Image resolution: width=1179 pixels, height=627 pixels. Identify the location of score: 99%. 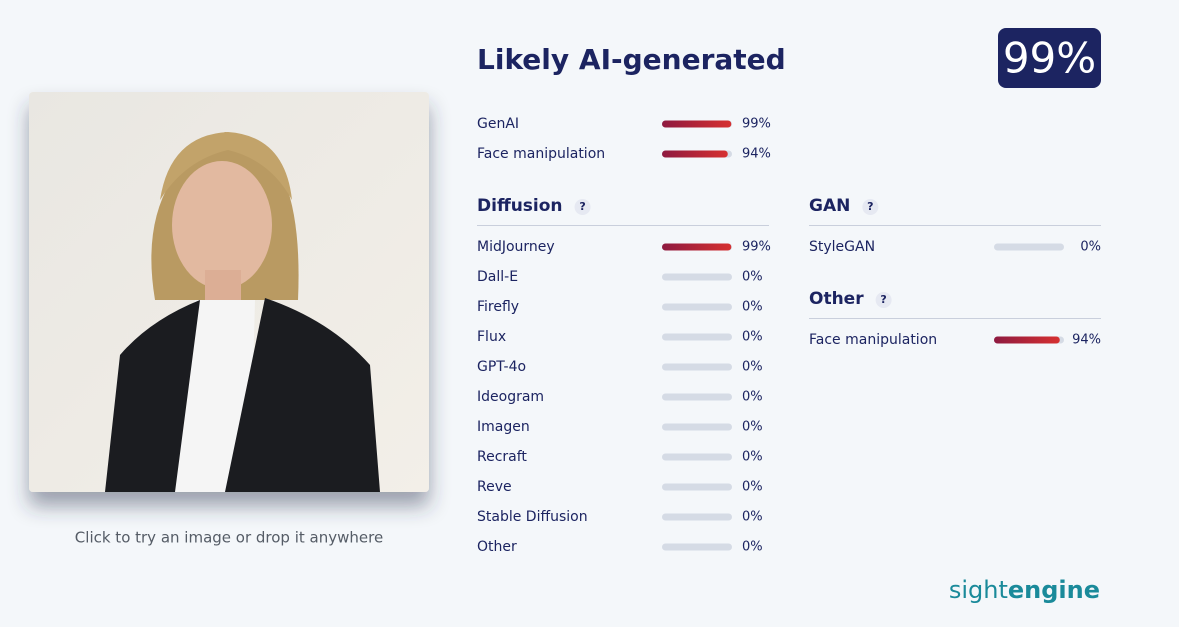
(1049, 58).